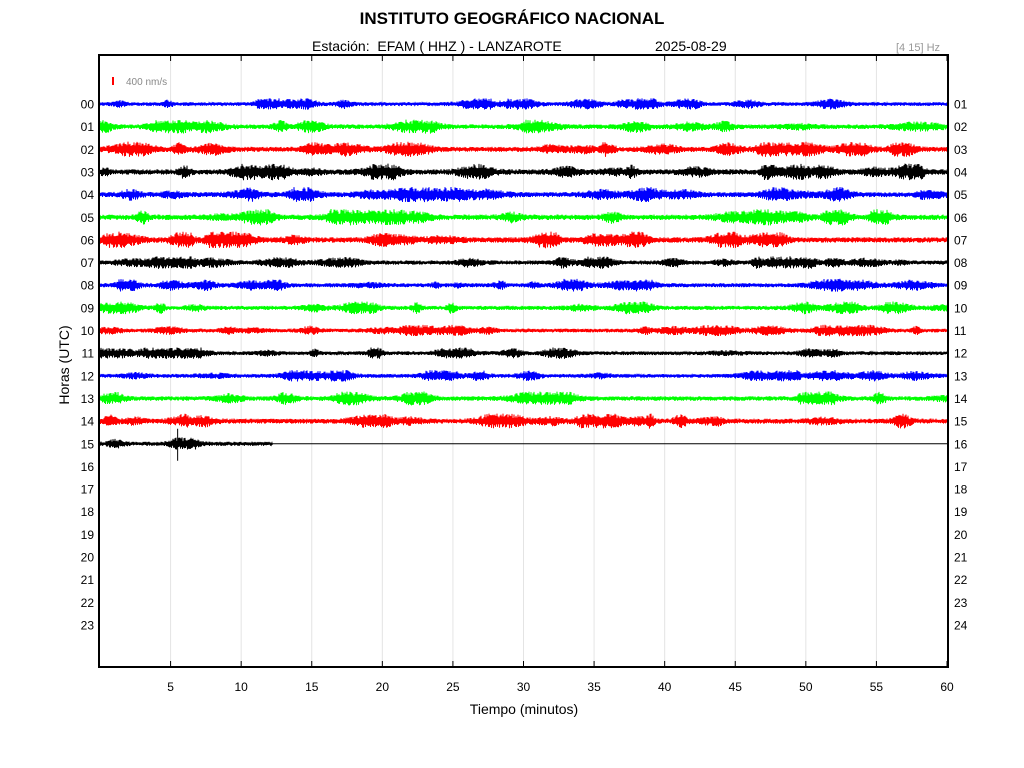 This screenshot has height=768, width=1024. What do you see at coordinates (594, 687) in the screenshot?
I see `x-tick-label: 35` at bounding box center [594, 687].